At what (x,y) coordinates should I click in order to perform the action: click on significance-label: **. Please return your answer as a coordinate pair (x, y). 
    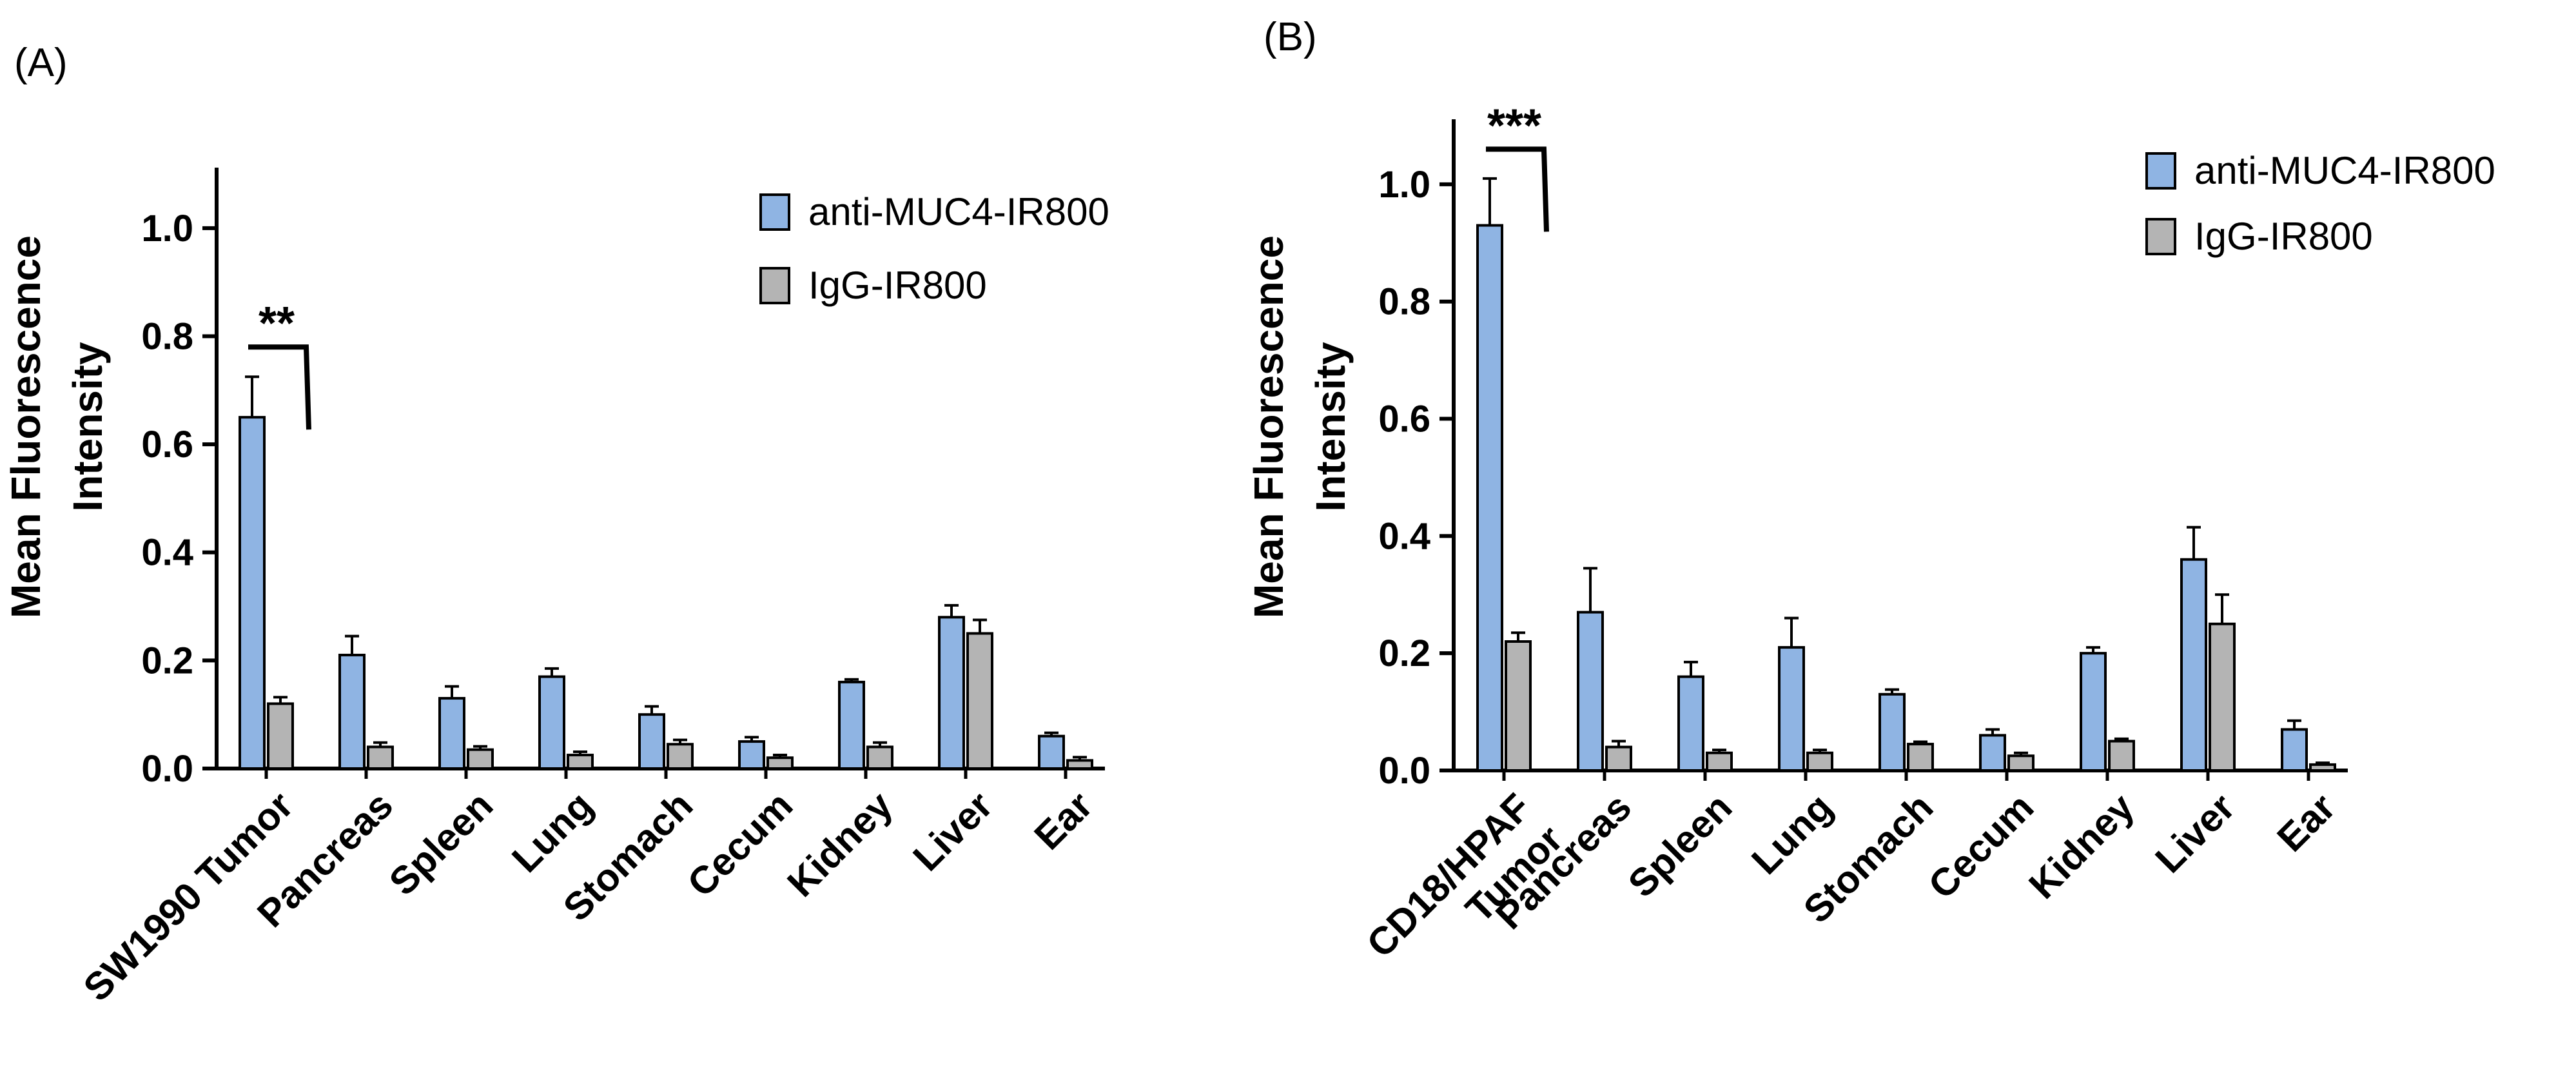
    Looking at the image, I should click on (277, 323).